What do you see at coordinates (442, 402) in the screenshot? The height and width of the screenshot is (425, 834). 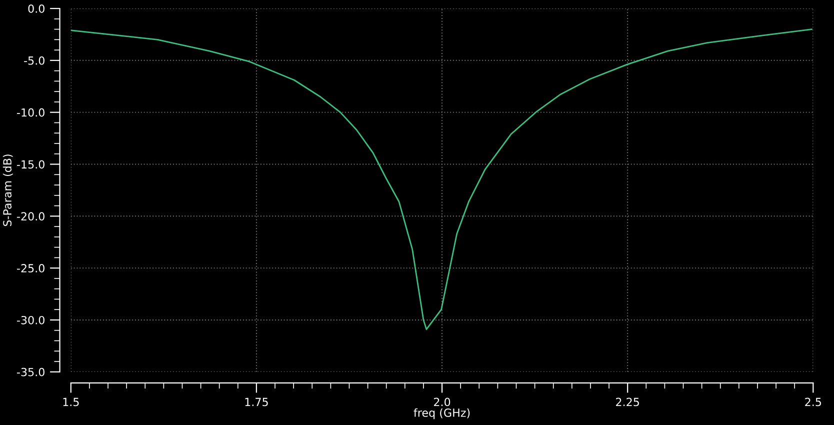 I see `x-tick-label: 2.0` at bounding box center [442, 402].